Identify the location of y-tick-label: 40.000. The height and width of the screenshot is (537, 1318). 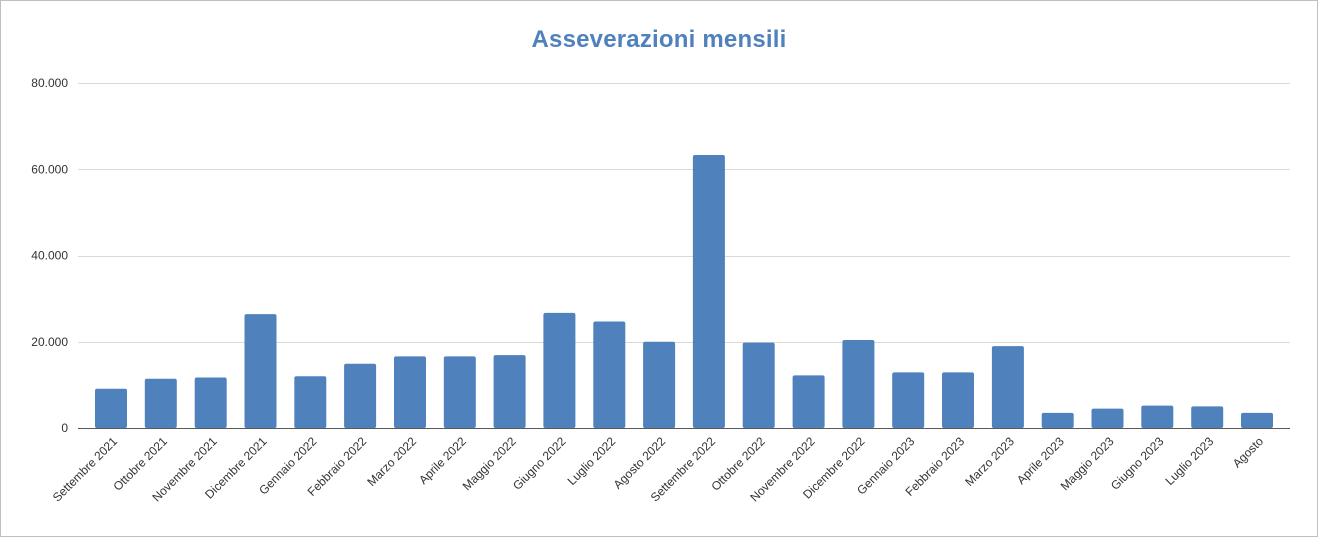
(49, 256).